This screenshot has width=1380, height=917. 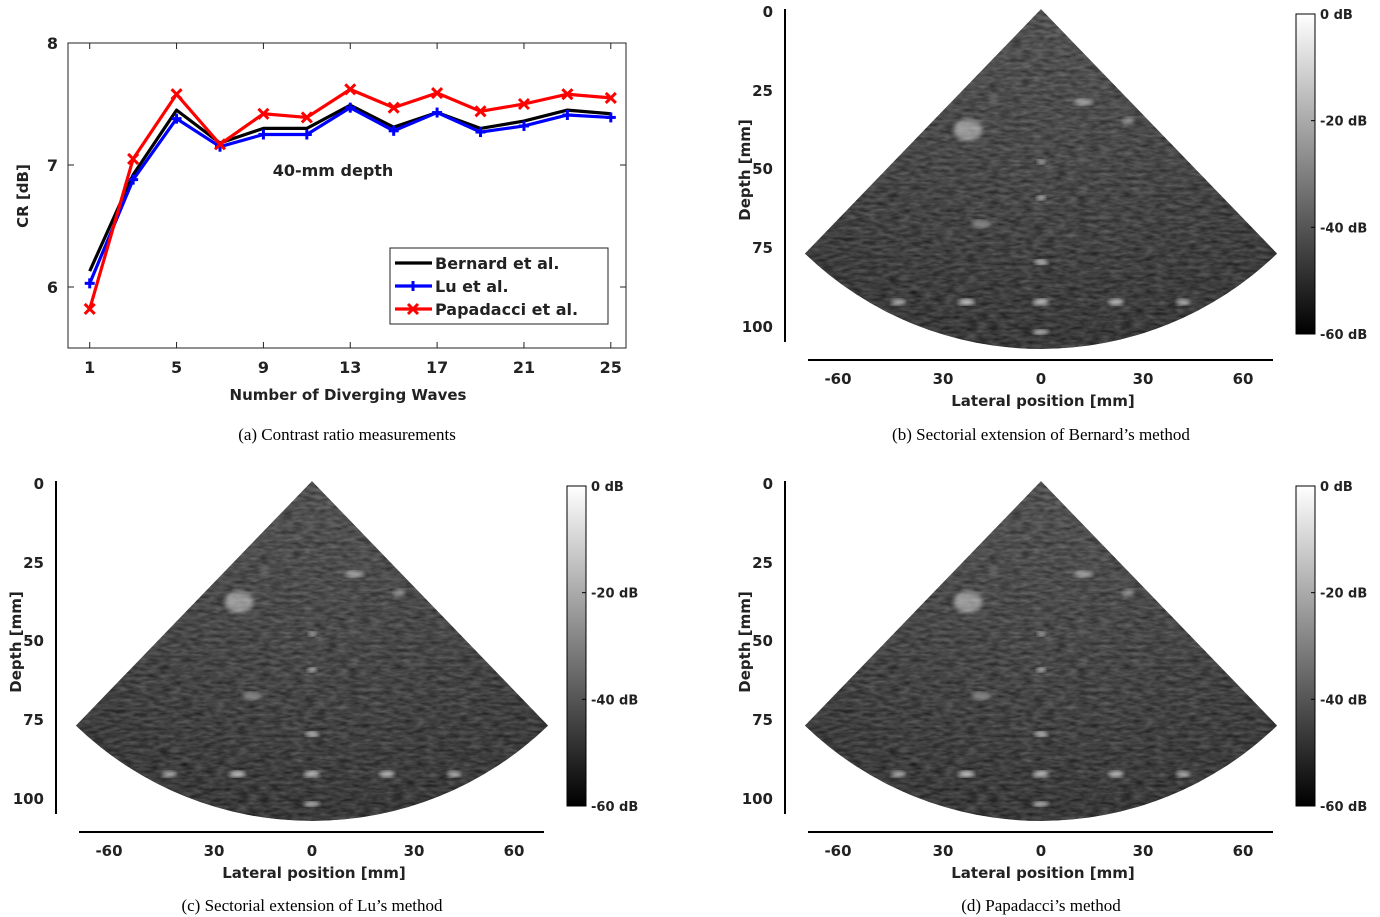 What do you see at coordinates (576, 646) in the screenshot?
I see `colorbar` at bounding box center [576, 646].